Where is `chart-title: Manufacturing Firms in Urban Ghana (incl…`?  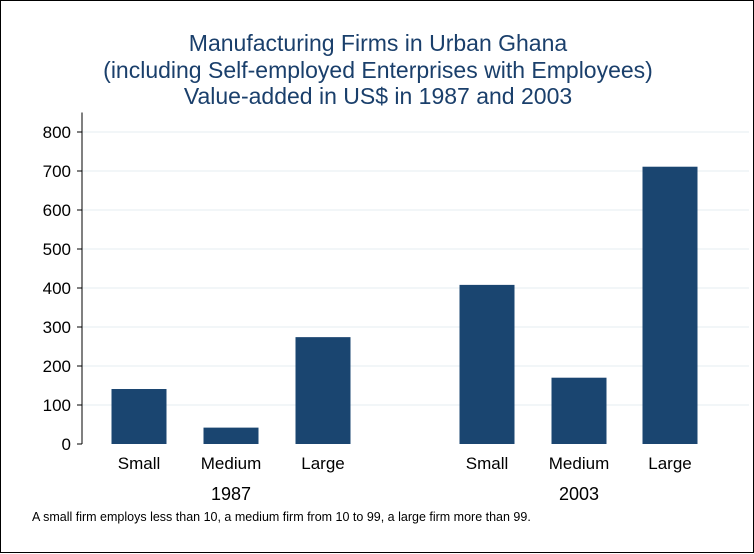
chart-title: Manufacturing Firms in Urban Ghana (incl… is located at coordinates (377, 70).